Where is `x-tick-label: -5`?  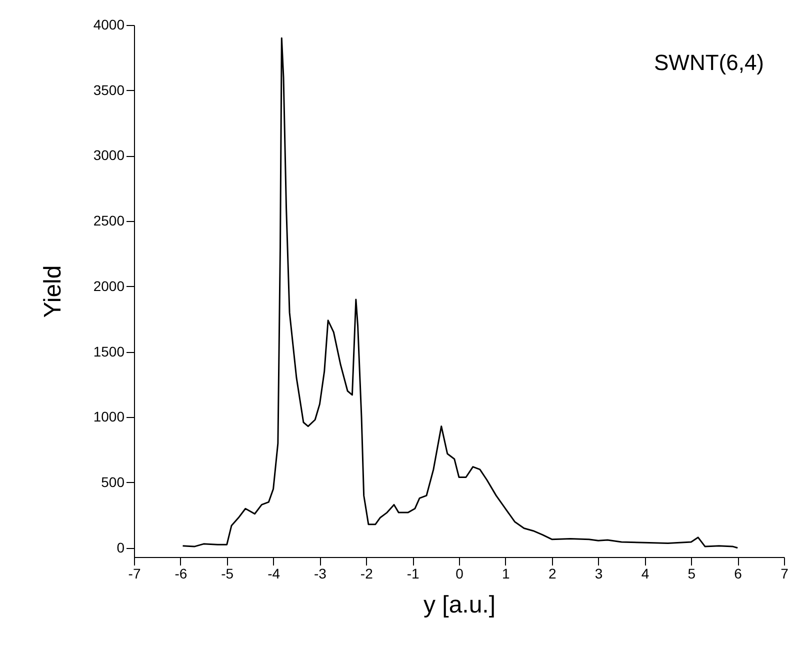
x-tick-label: -5 is located at coordinates (227, 574).